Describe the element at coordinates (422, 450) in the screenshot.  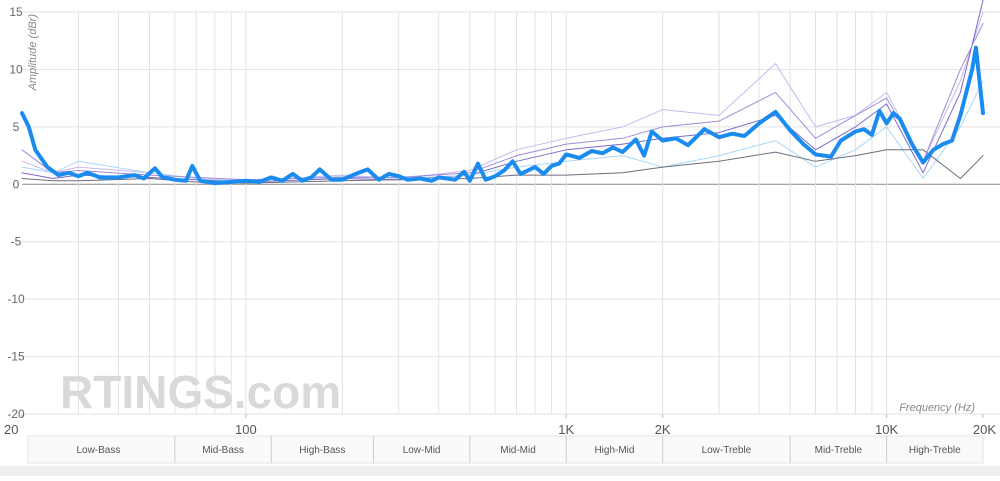
I see `band-label: Low-Mid` at that location.